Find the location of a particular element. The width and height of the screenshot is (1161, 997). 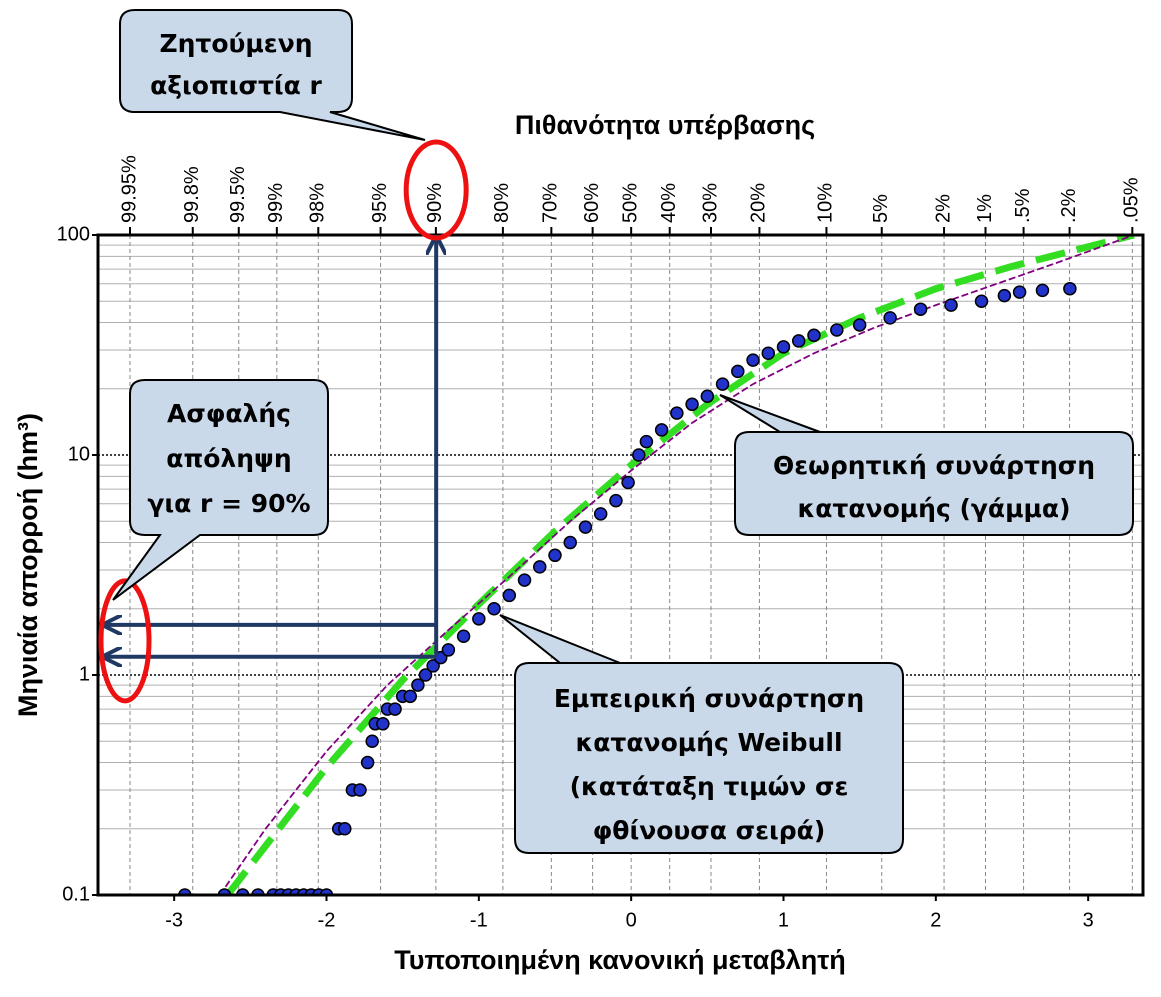

x2-tick-label: 90% is located at coordinates (435, 203).